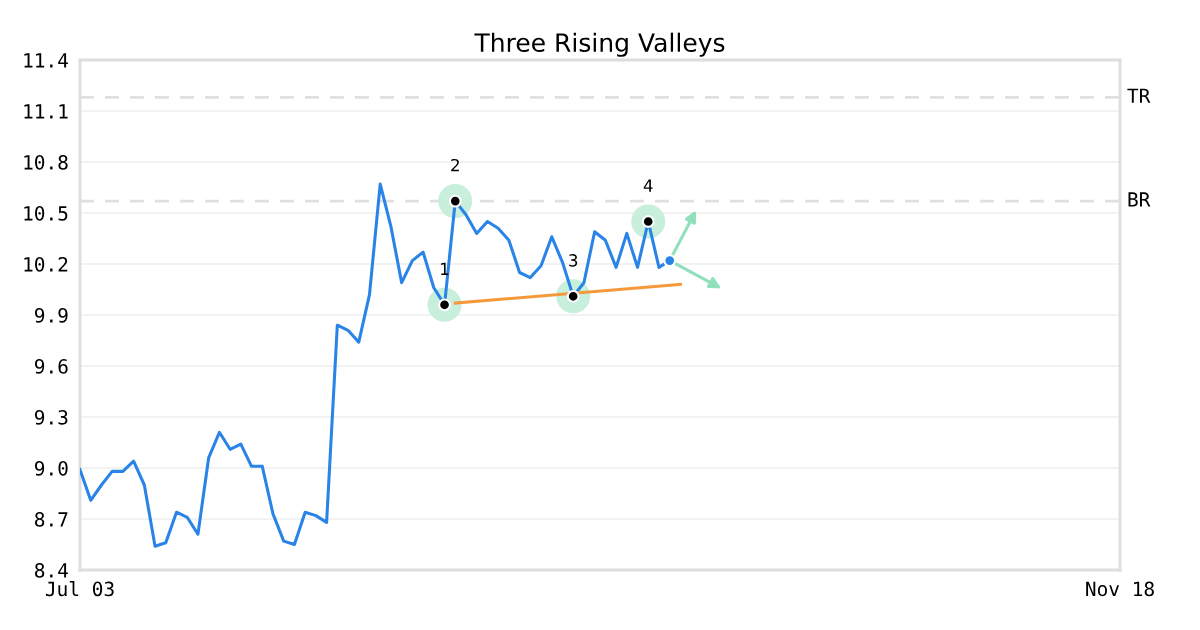  What do you see at coordinates (51, 468) in the screenshot?
I see `y-tick-label: 9.0` at bounding box center [51, 468].